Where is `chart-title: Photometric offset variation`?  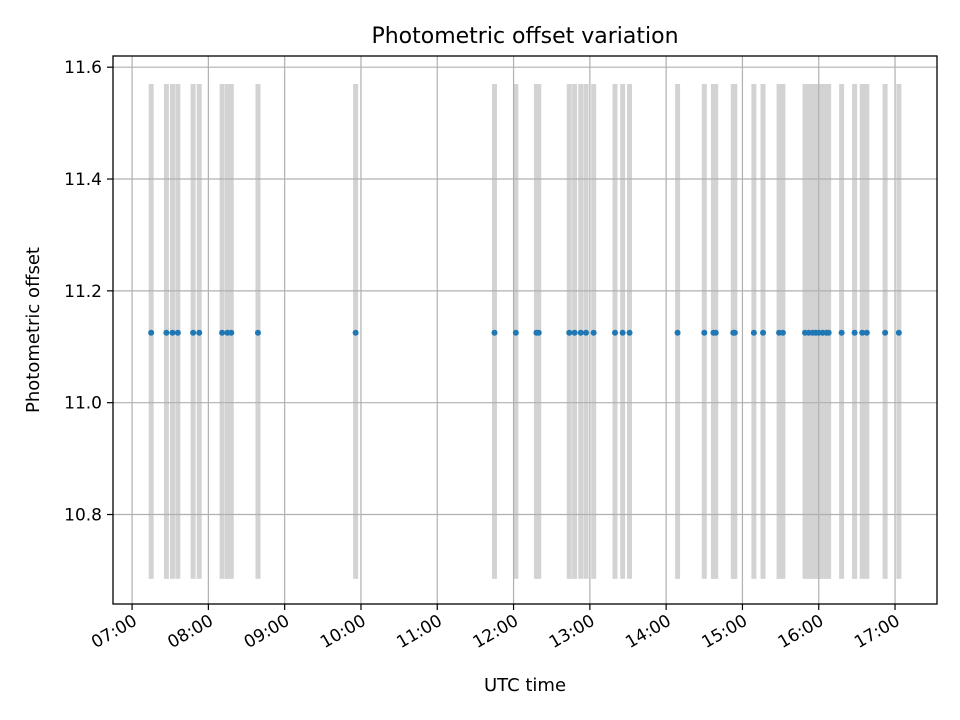
chart-title: Photometric offset variation is located at coordinates (524, 36).